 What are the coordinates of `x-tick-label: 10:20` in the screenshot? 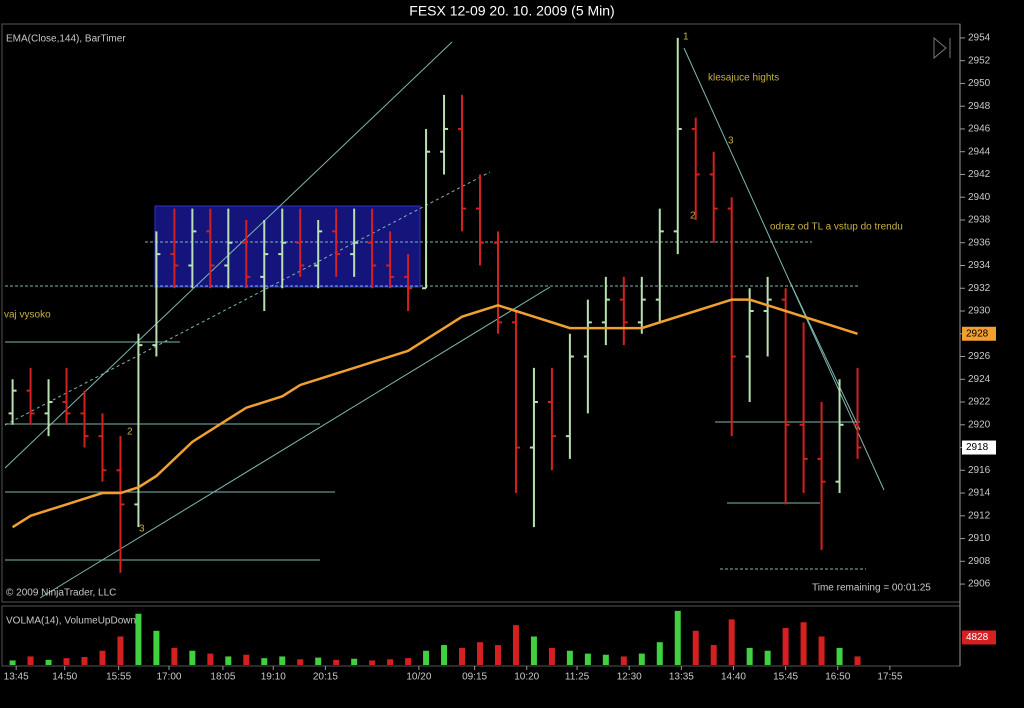 It's located at (526, 677).